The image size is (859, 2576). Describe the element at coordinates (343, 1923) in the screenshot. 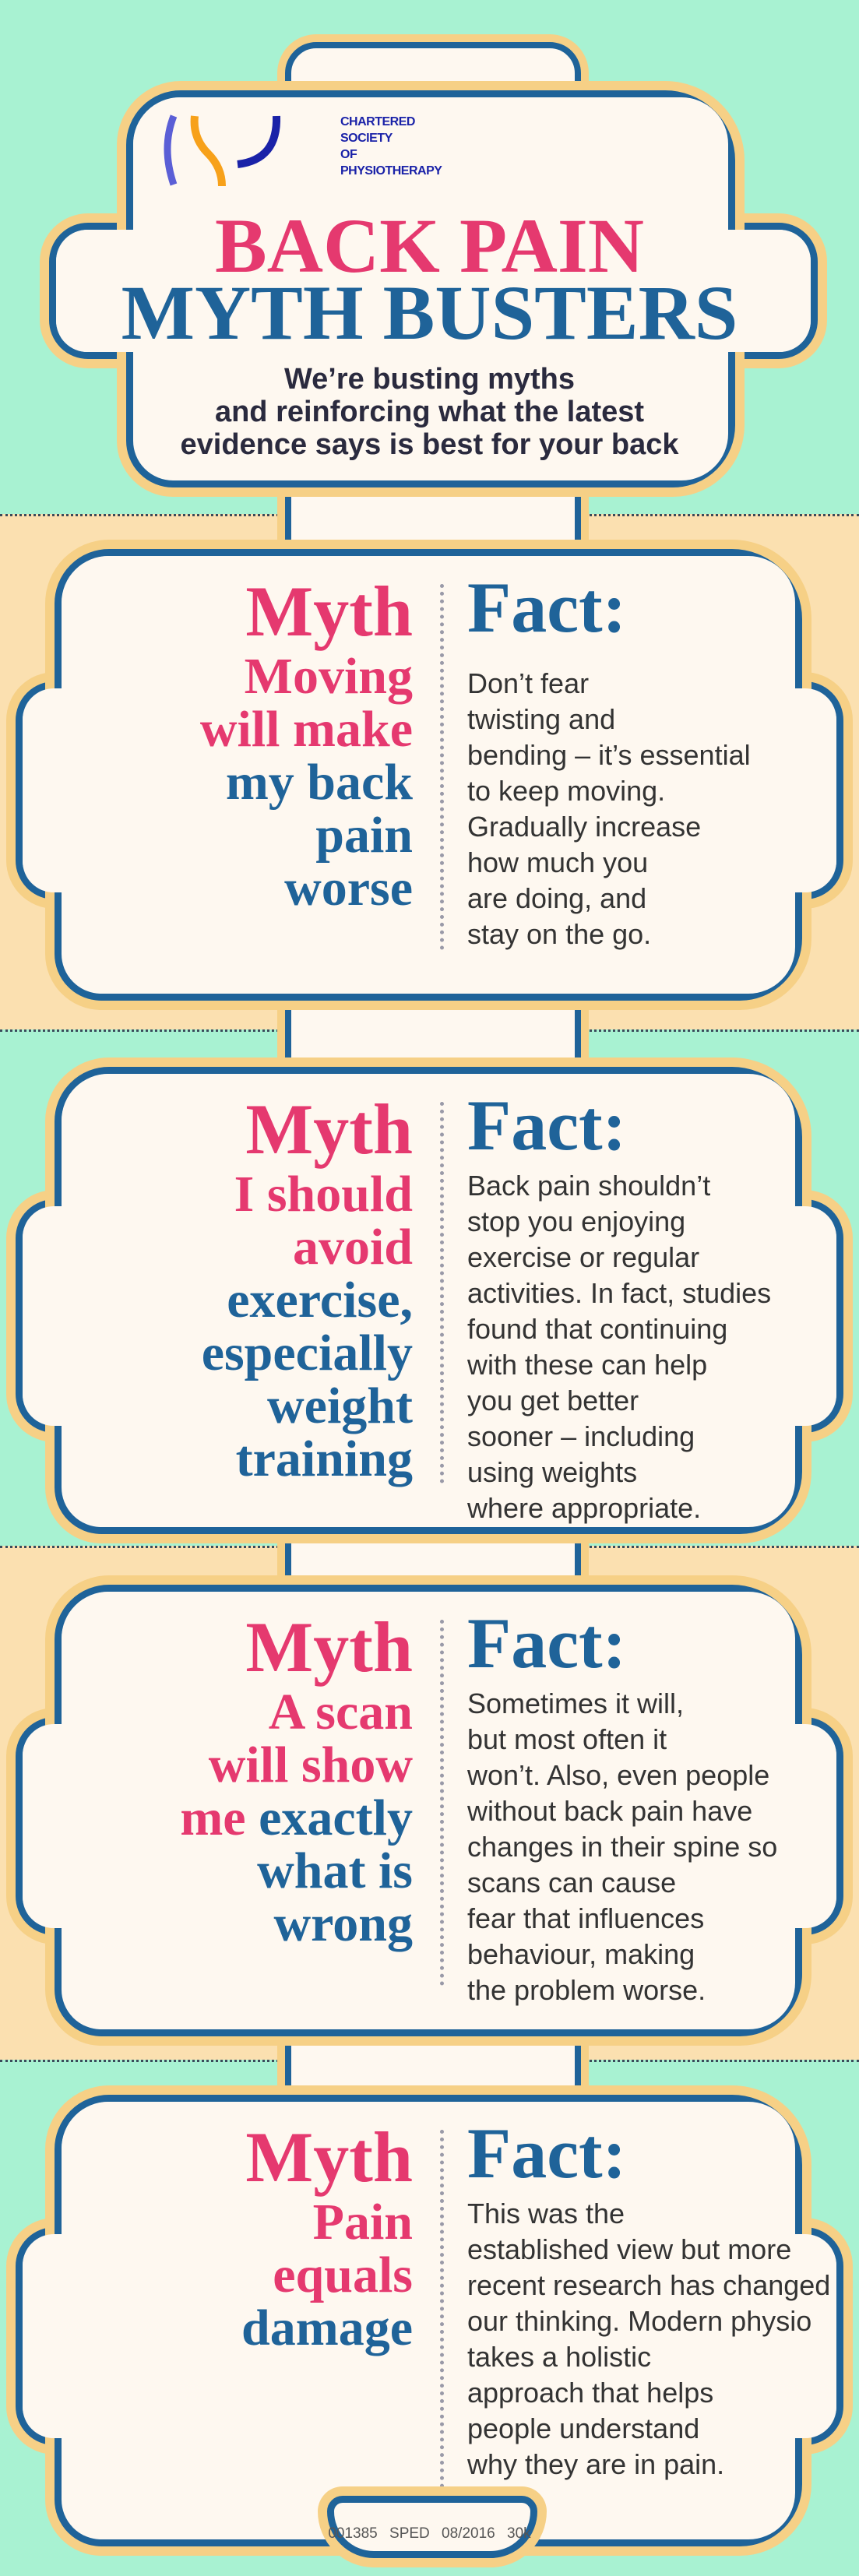

I see `myth-text: wrong` at that location.